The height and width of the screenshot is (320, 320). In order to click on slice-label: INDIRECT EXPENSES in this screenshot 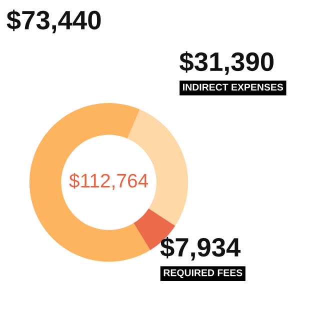, I will do `click(233, 87)`.